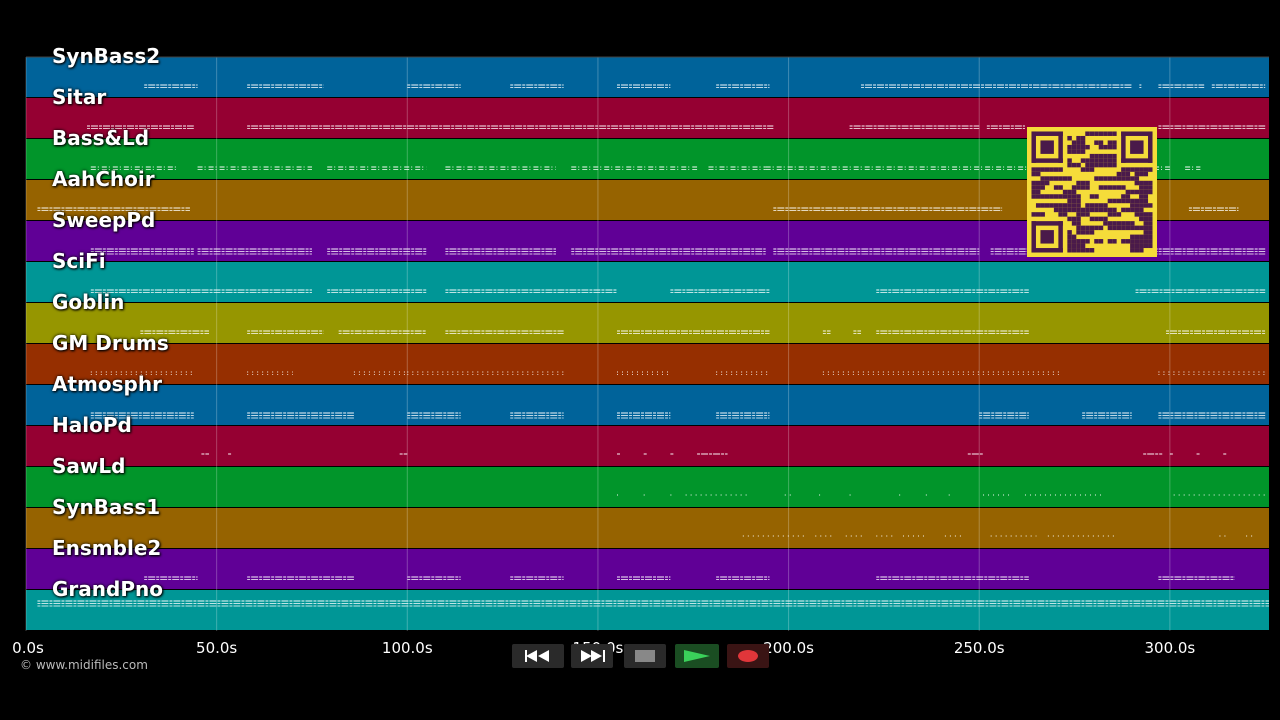 The image size is (1280, 720). What do you see at coordinates (107, 548) in the screenshot?
I see `track-label: Ensmble2` at bounding box center [107, 548].